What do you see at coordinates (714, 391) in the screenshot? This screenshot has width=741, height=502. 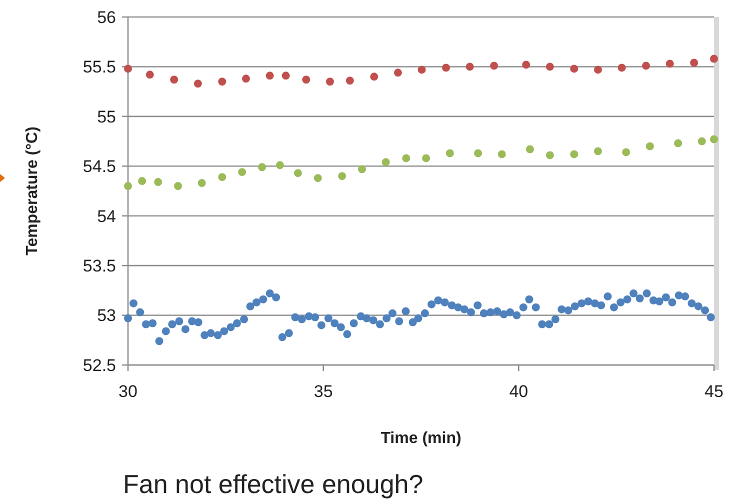 I see `x-tick-label: 45` at bounding box center [714, 391].